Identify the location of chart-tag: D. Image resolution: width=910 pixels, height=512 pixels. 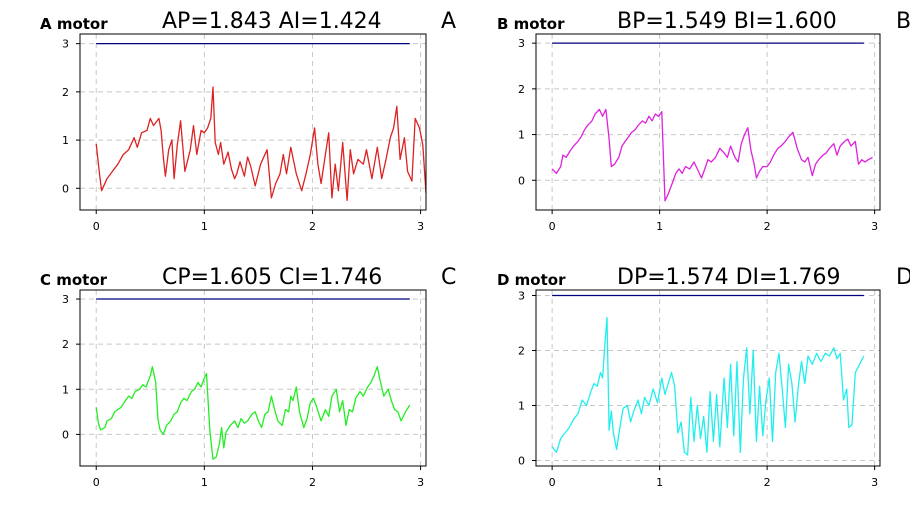
(903, 277).